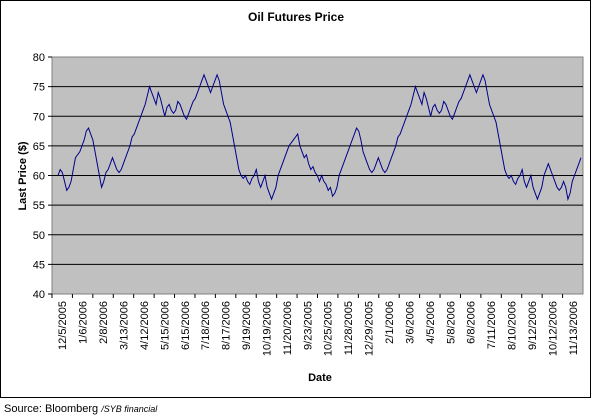  I want to click on chart-title: Oil Futures Price, so click(296, 17).